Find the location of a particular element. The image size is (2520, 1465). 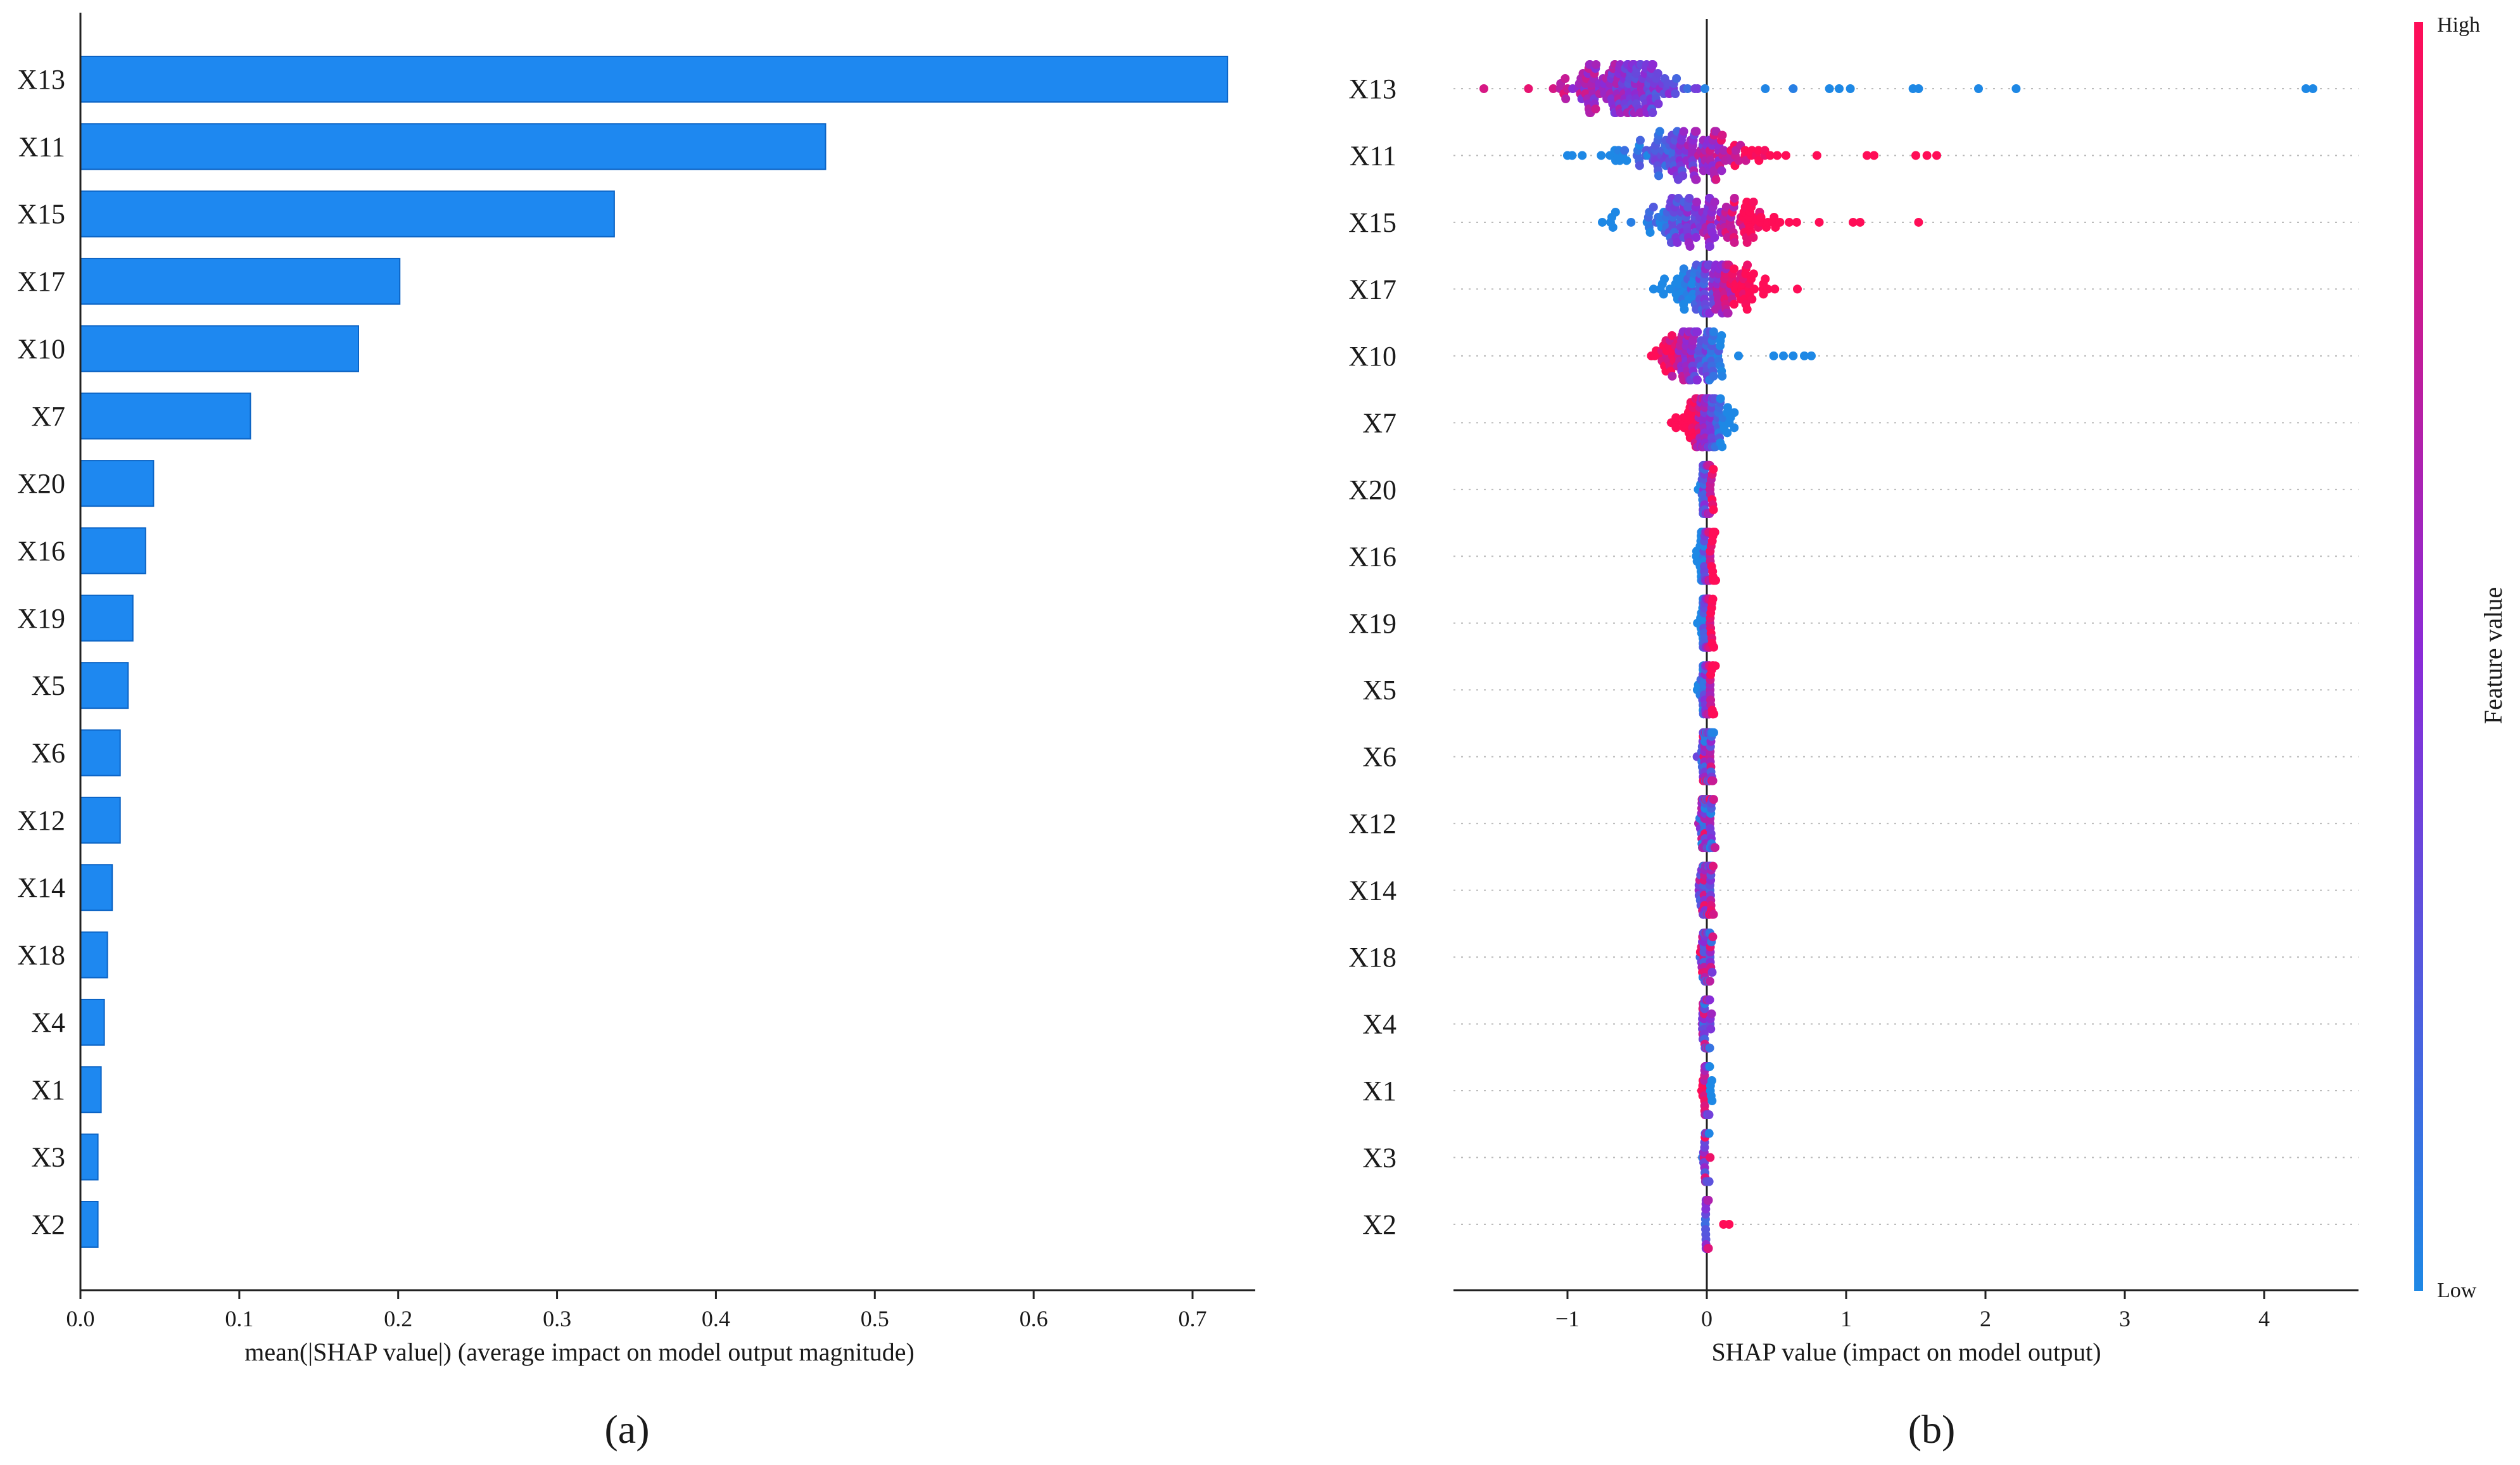

bar-x11 is located at coordinates (453, 146).